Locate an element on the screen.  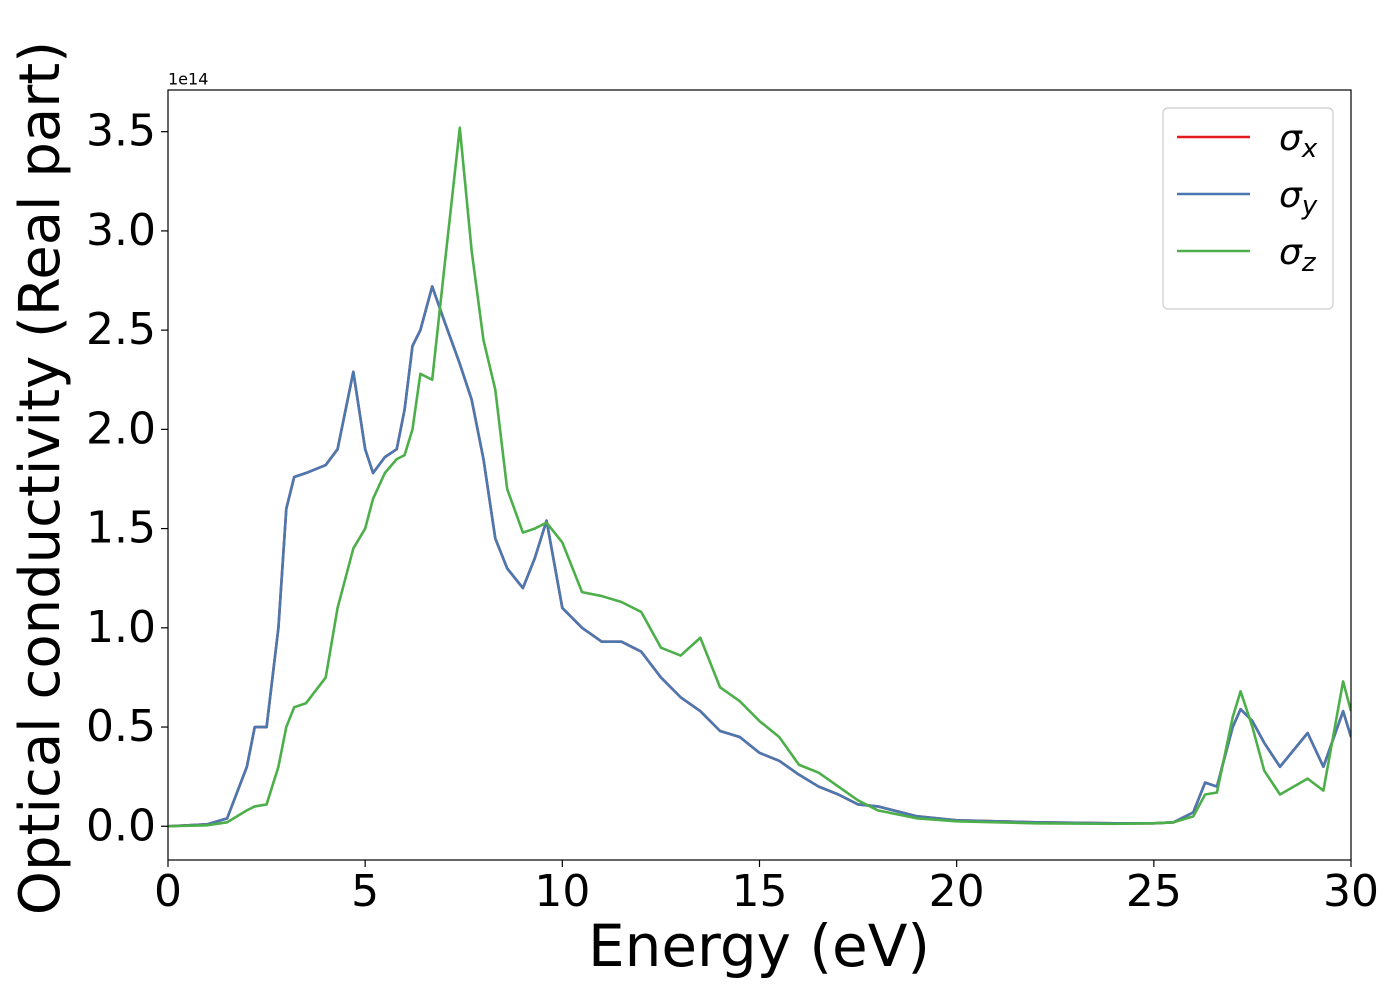
x-tick-label: 5 is located at coordinates (365, 891).